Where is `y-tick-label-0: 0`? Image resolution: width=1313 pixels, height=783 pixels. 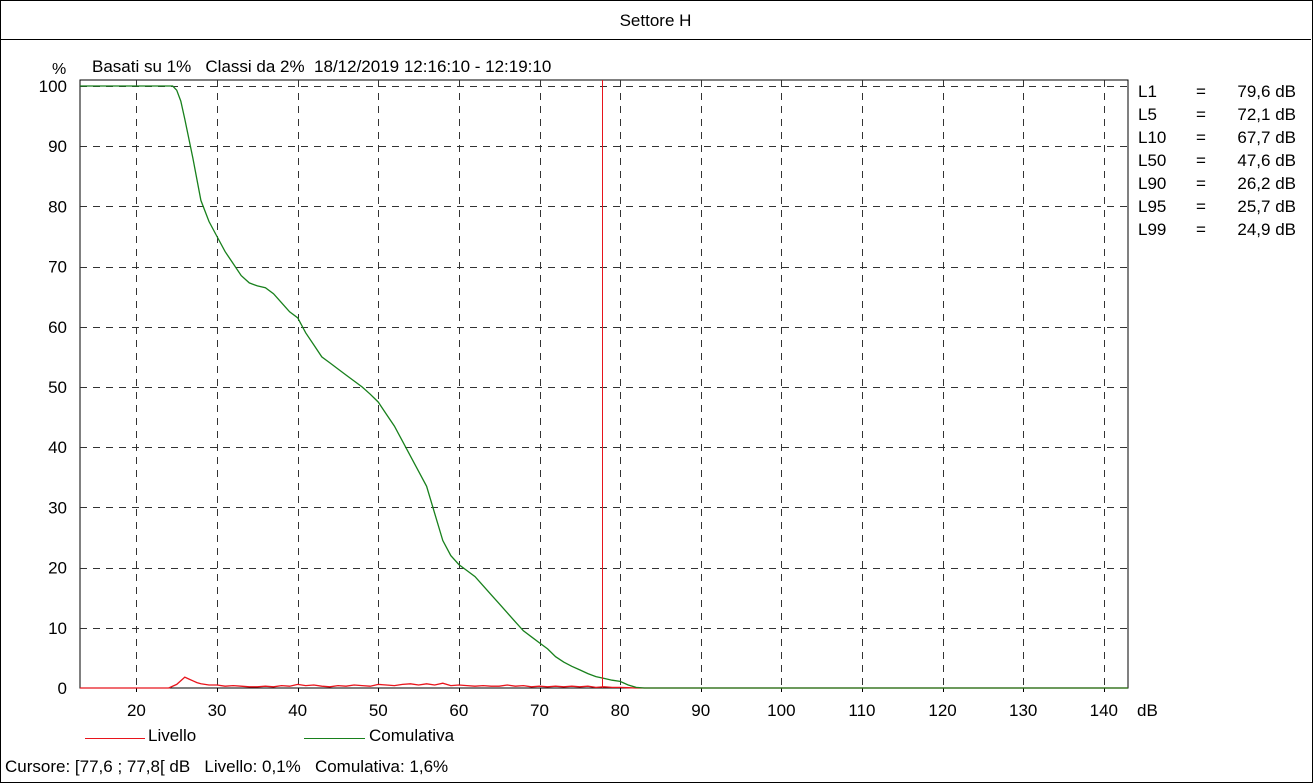
y-tick-label-0: 0 is located at coordinates (62, 688).